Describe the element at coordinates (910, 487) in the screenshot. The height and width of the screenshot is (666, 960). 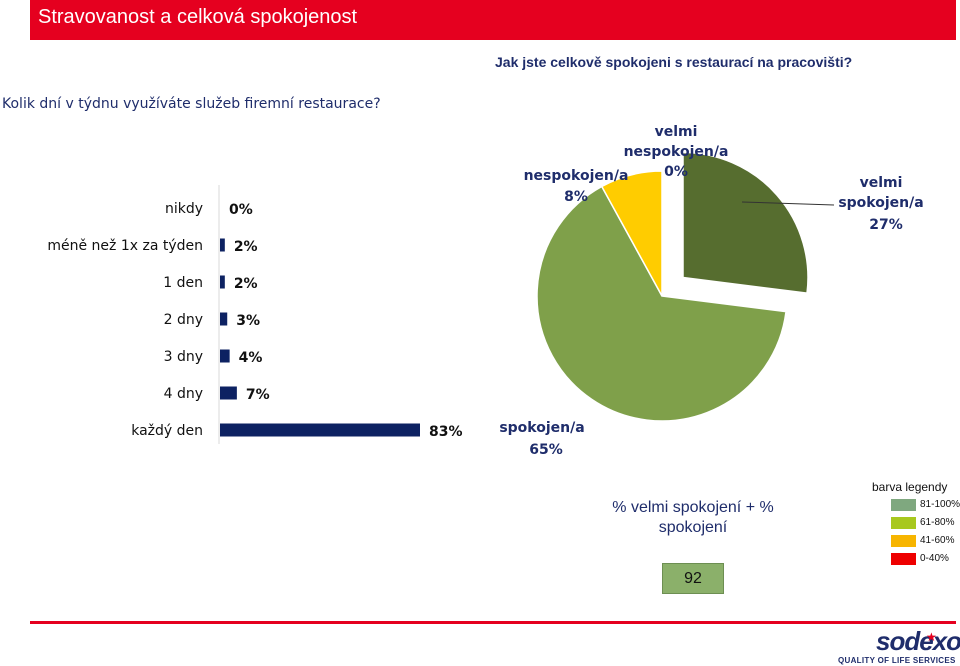
I see `legend-title: barva legendy` at that location.